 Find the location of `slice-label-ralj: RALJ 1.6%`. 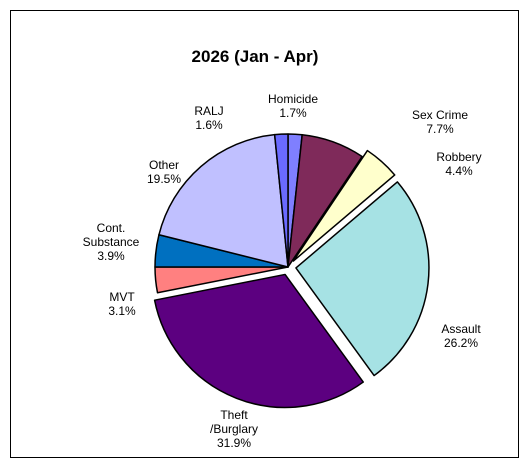

slice-label-ralj: RALJ 1.6% is located at coordinates (208, 118).